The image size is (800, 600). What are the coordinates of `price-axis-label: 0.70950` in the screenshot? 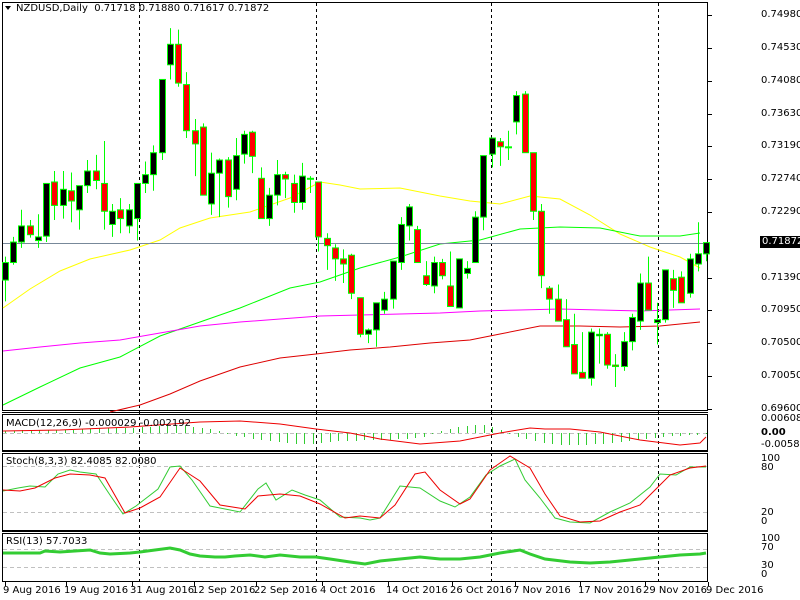 It's located at (780, 310).